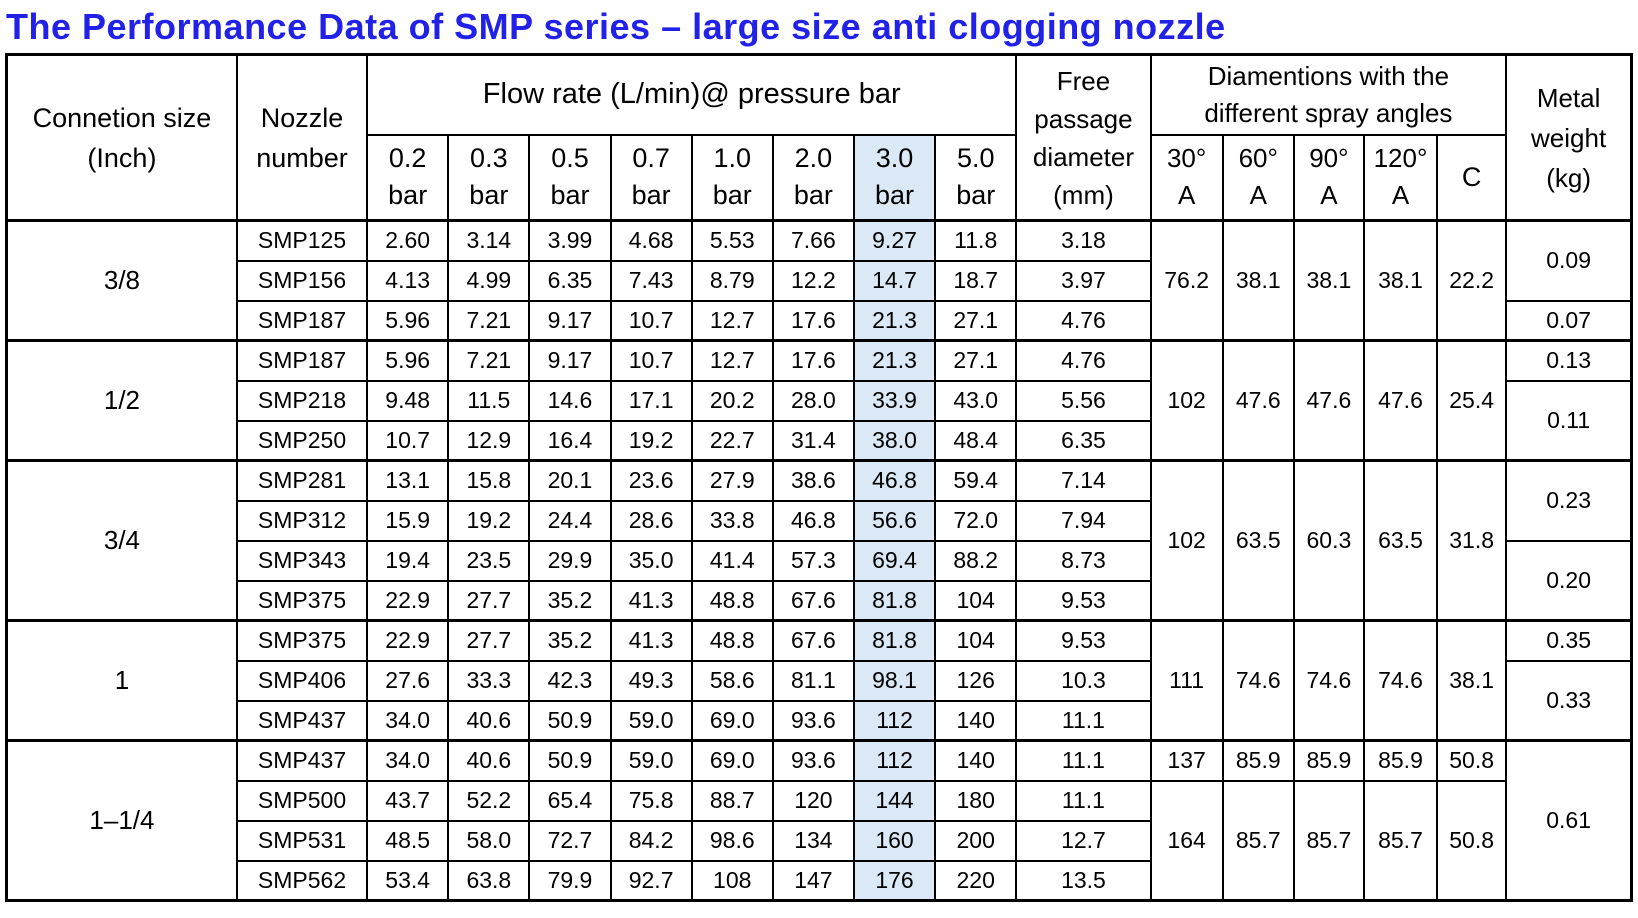 The height and width of the screenshot is (918, 1638). Describe the element at coordinates (121, 820) in the screenshot. I see `connection-size-cell: 1–1/4` at that location.